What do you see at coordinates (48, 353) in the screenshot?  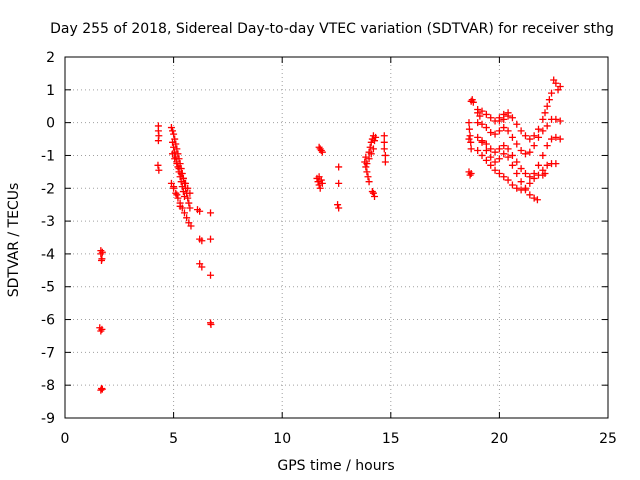 I see `y-tick-label: -7` at bounding box center [48, 353].